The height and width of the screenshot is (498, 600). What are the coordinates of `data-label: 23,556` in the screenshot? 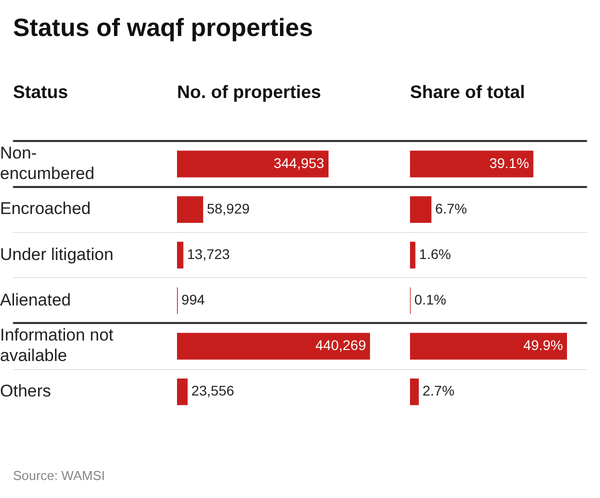 It's located at (212, 390).